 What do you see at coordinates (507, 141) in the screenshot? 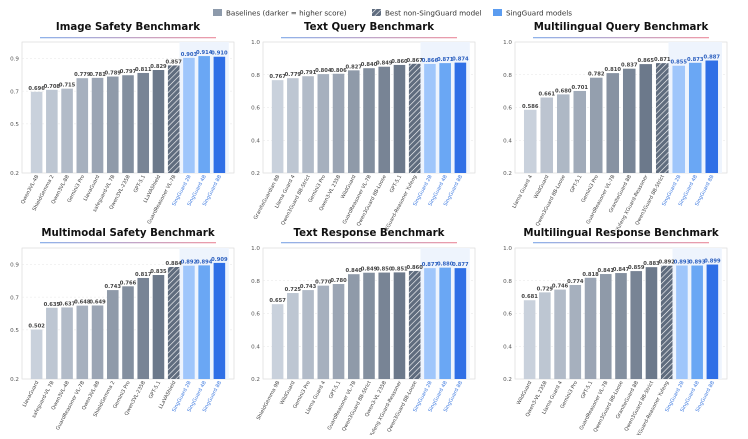
I see `y-tick-label: 0.4` at bounding box center [507, 141].